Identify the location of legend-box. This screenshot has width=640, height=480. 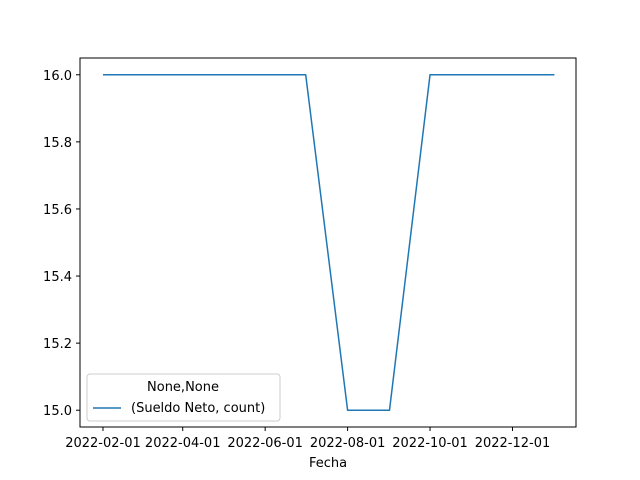
(183, 397).